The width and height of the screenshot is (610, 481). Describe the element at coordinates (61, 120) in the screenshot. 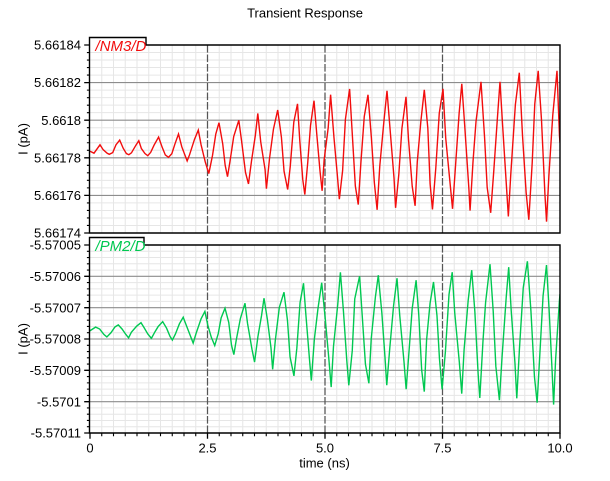

I see `svg-text: 5.6618` at that location.